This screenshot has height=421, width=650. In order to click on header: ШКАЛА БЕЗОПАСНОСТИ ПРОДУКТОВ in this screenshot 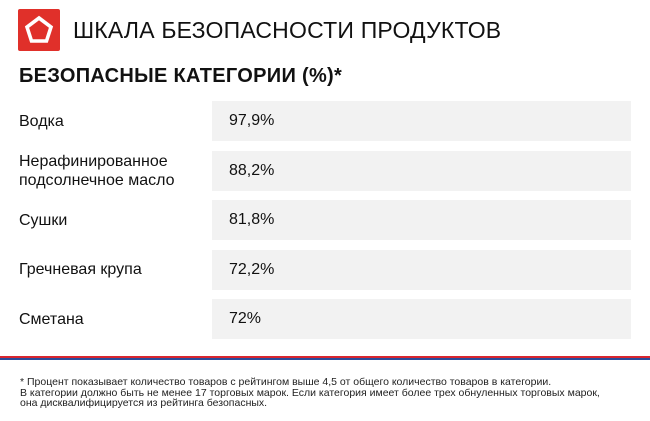, I will do `click(259, 30)`.